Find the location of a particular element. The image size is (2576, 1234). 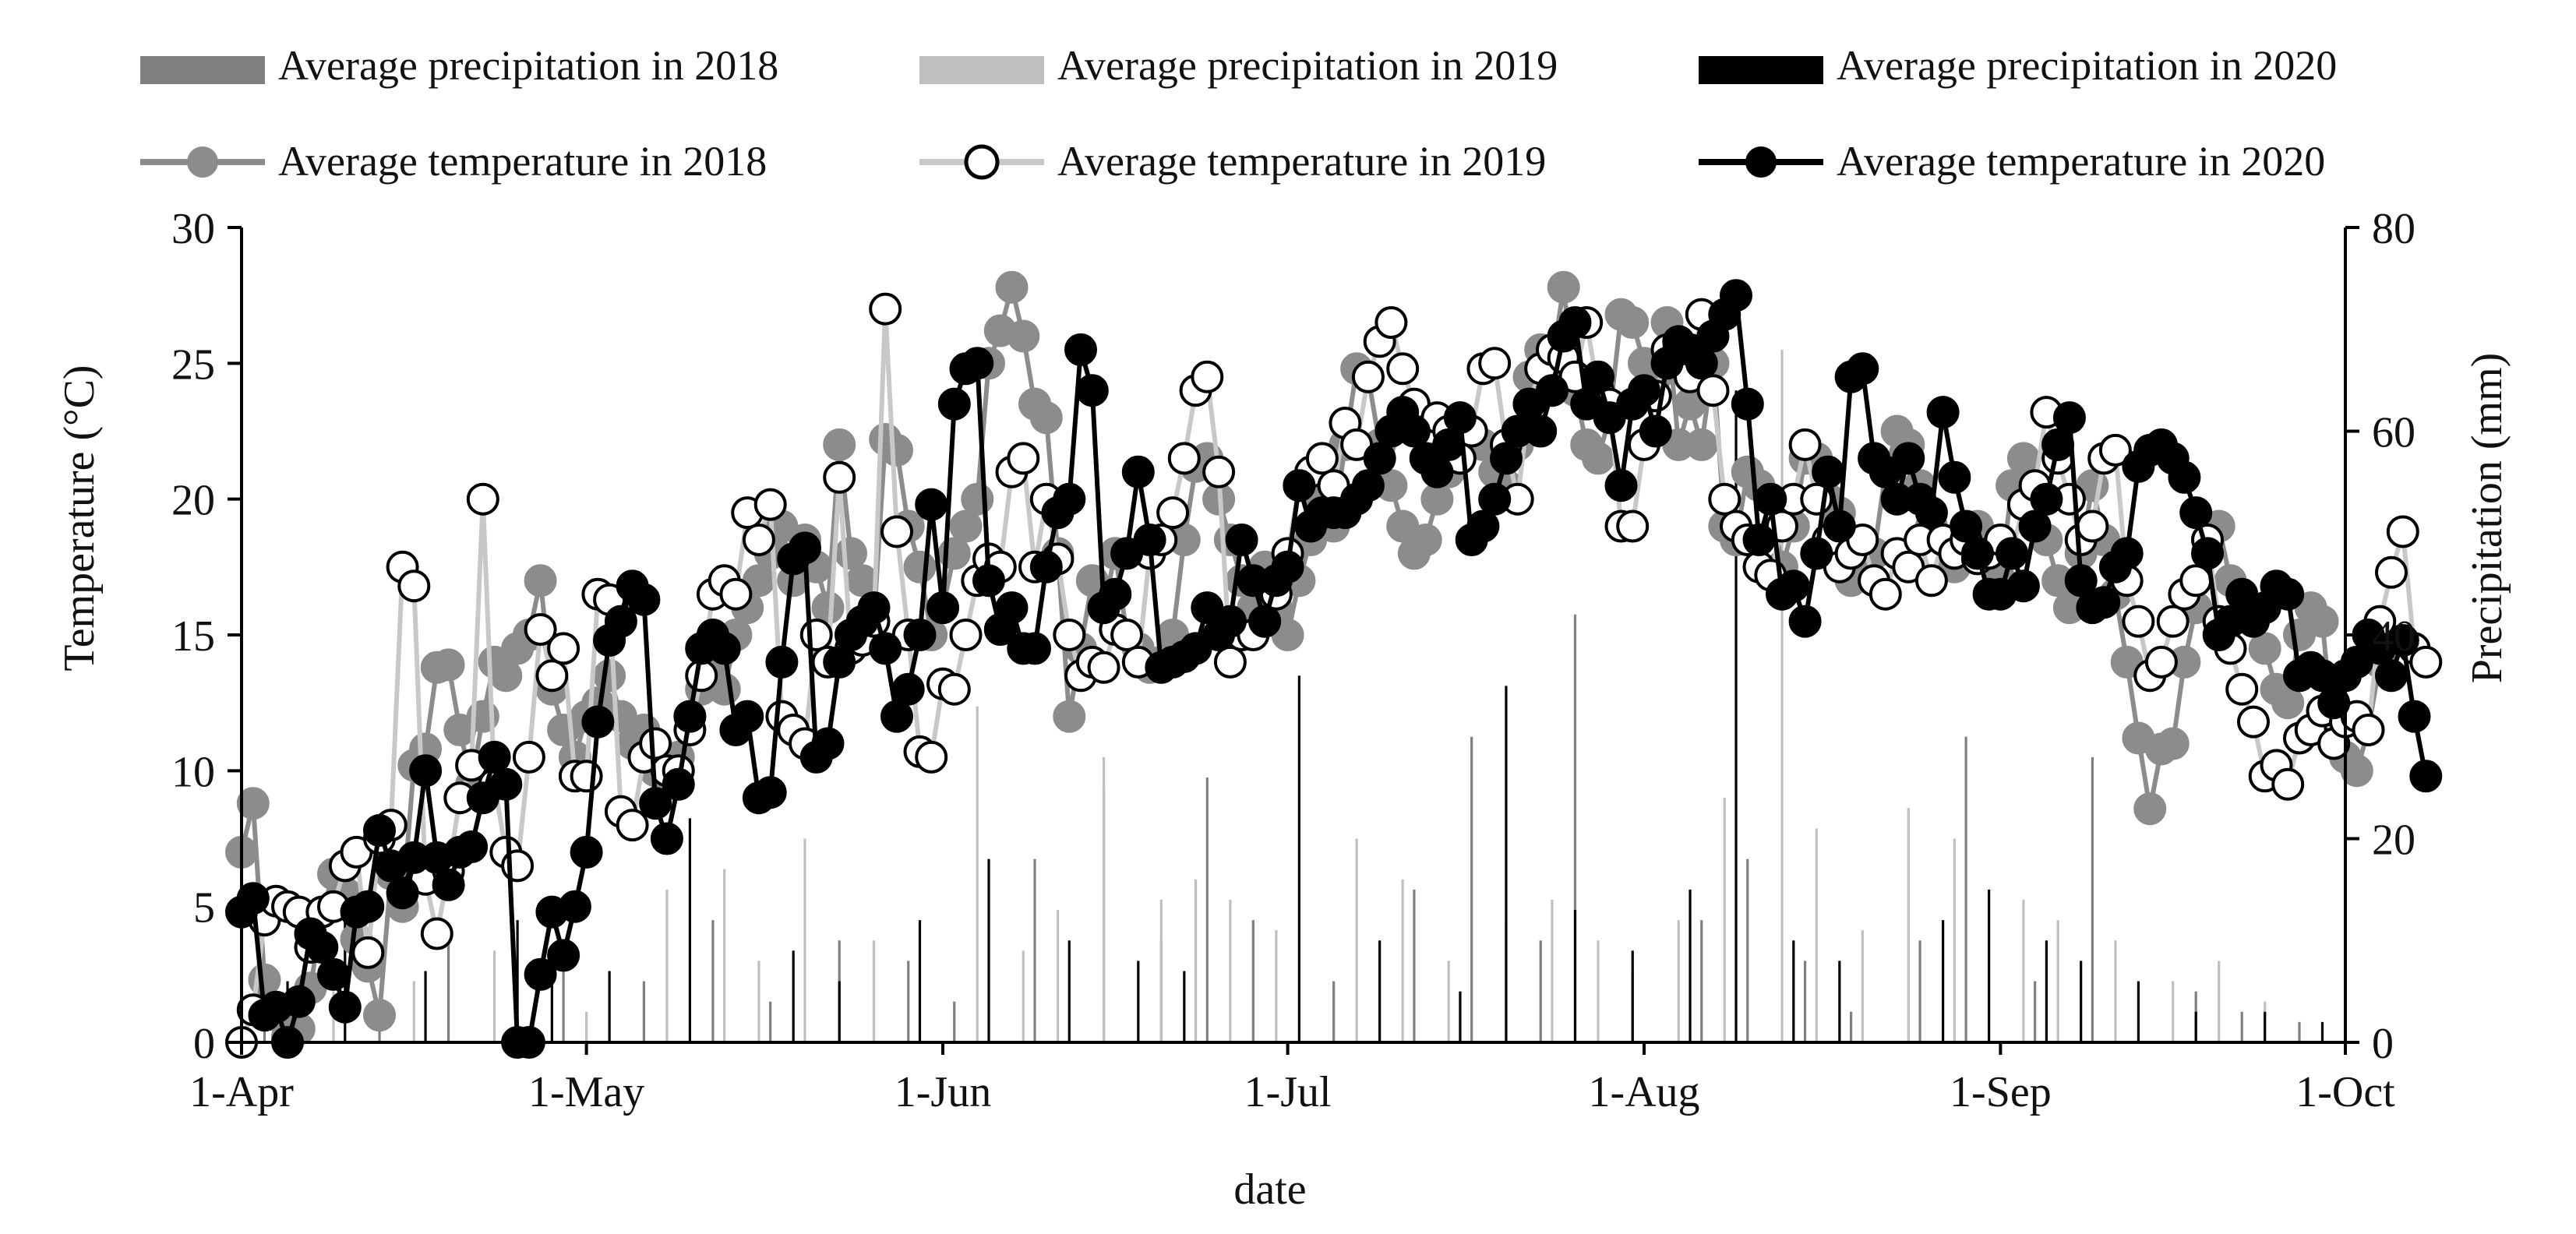

x-tick-label: 1-Aug is located at coordinates (1643, 1092).